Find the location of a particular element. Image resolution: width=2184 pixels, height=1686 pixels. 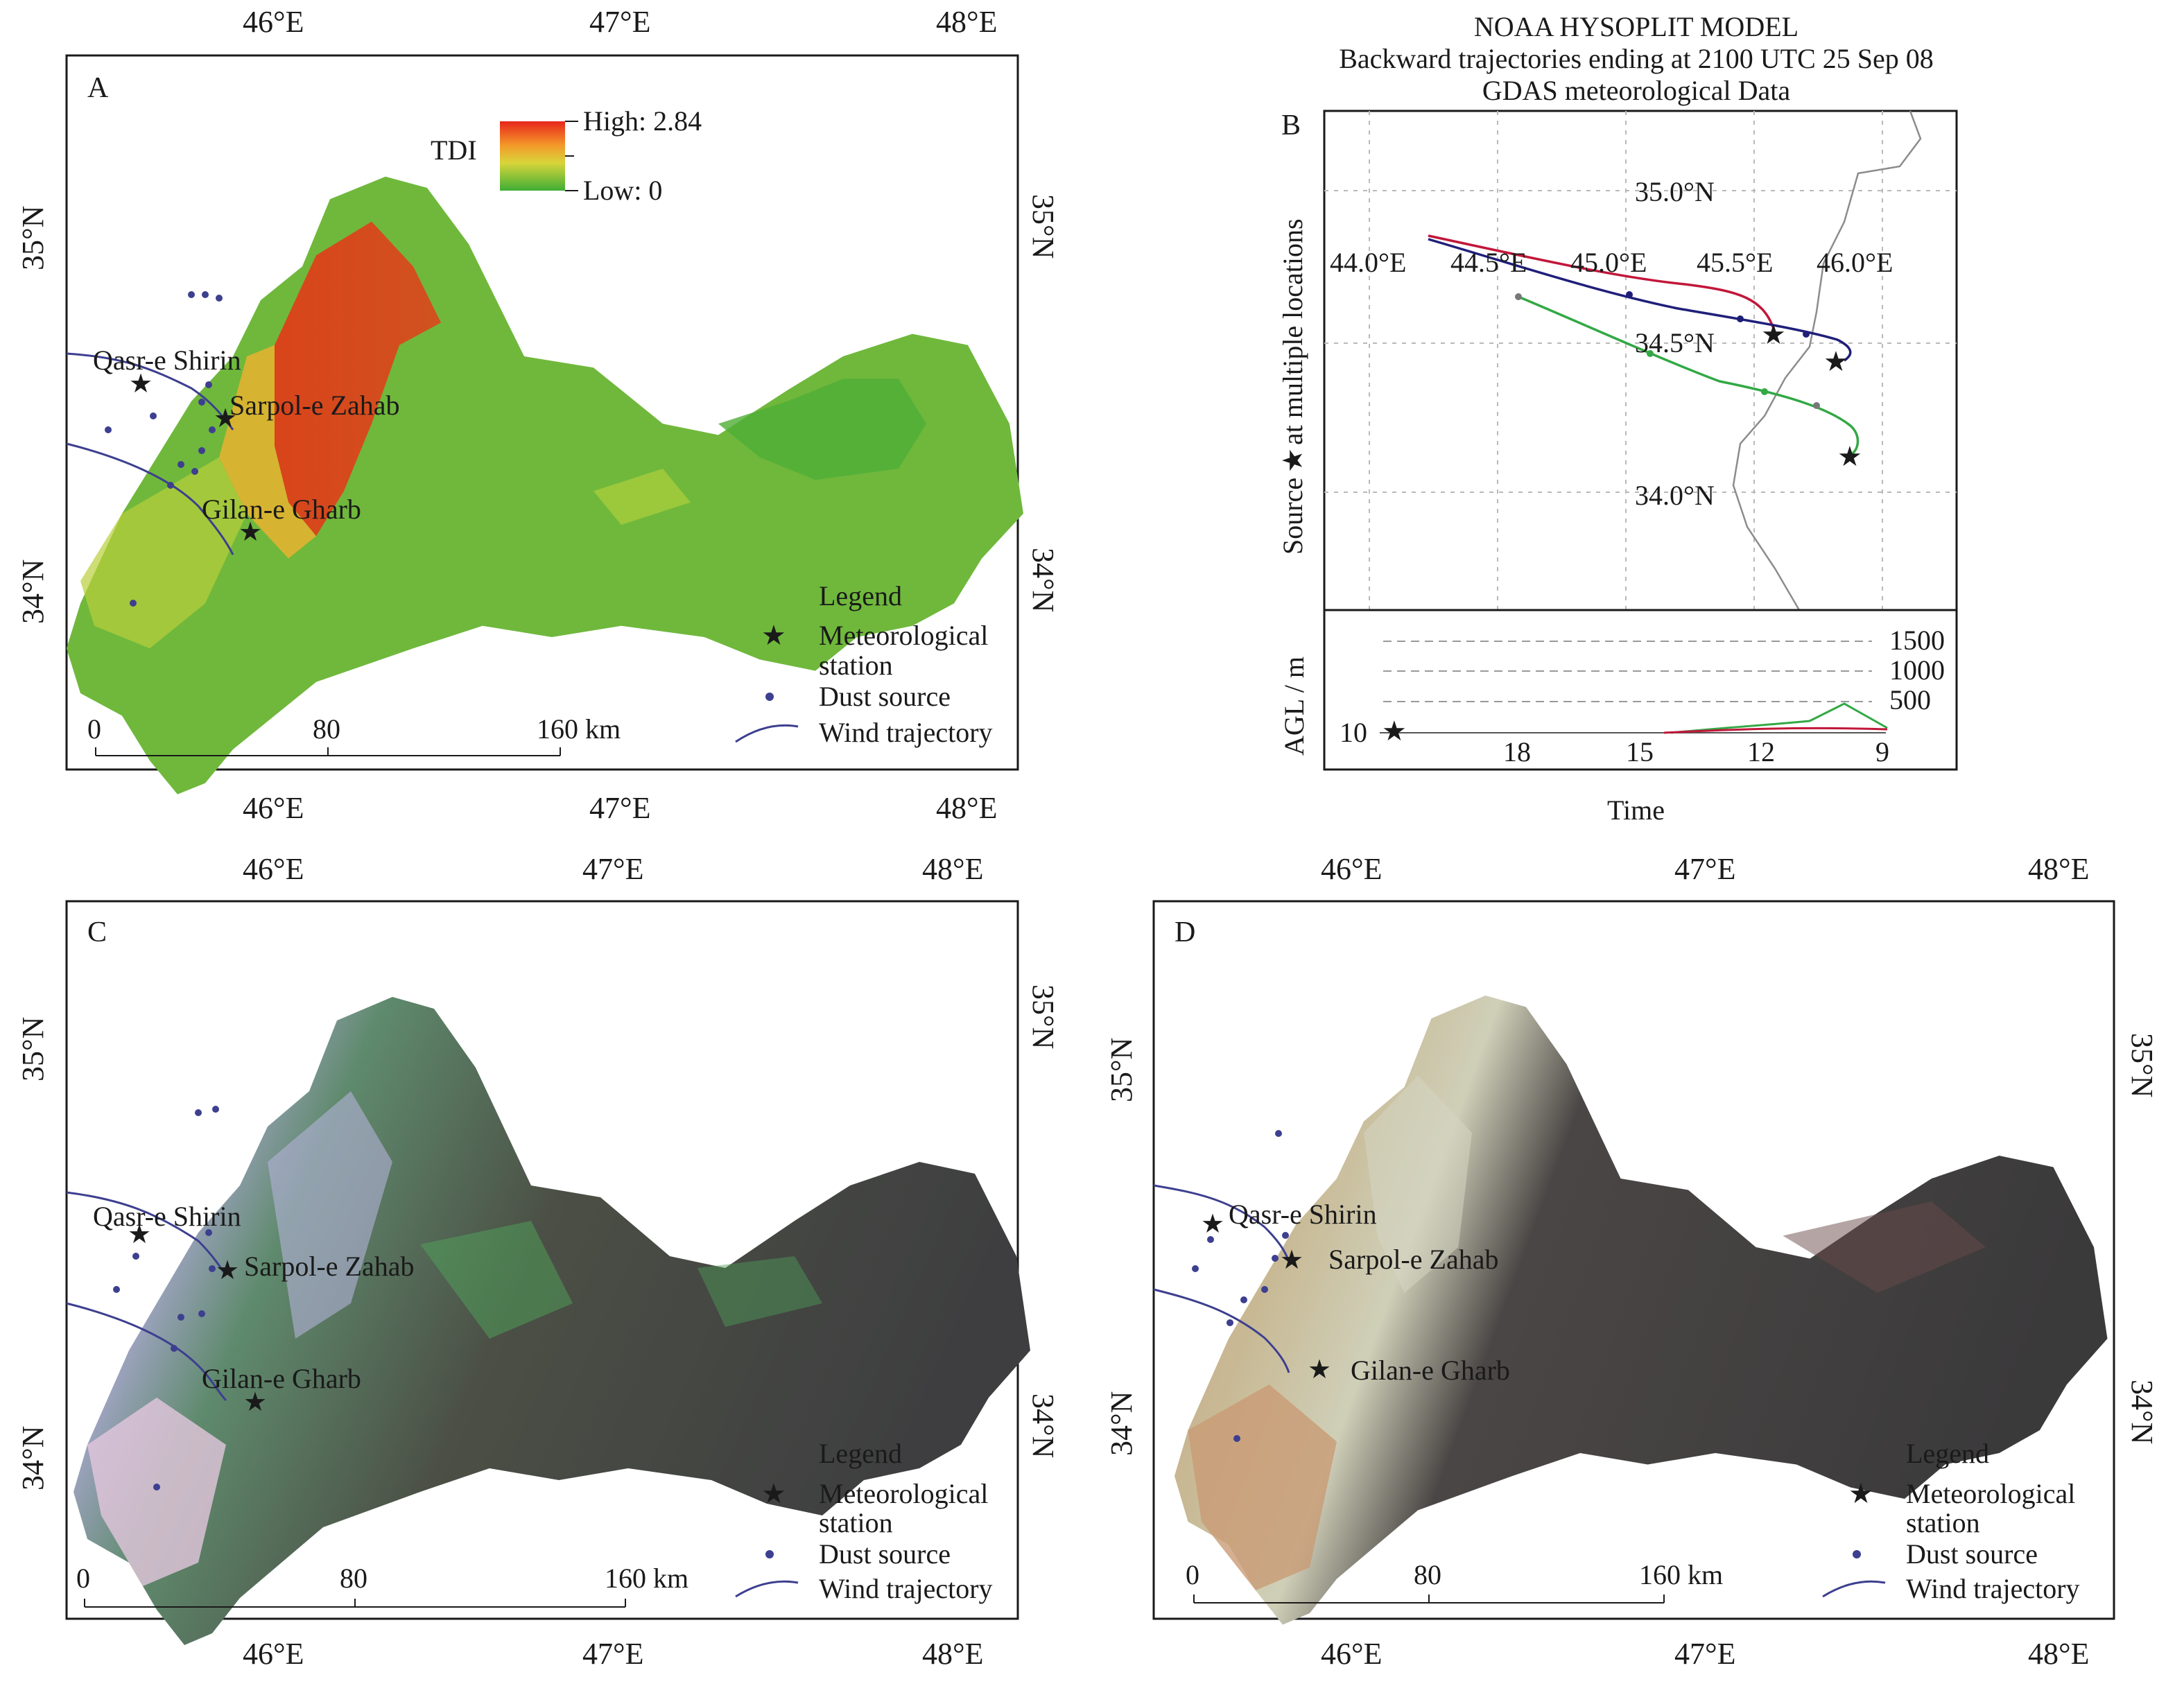

a-left-tick-34: 34°N is located at coordinates (33, 592).